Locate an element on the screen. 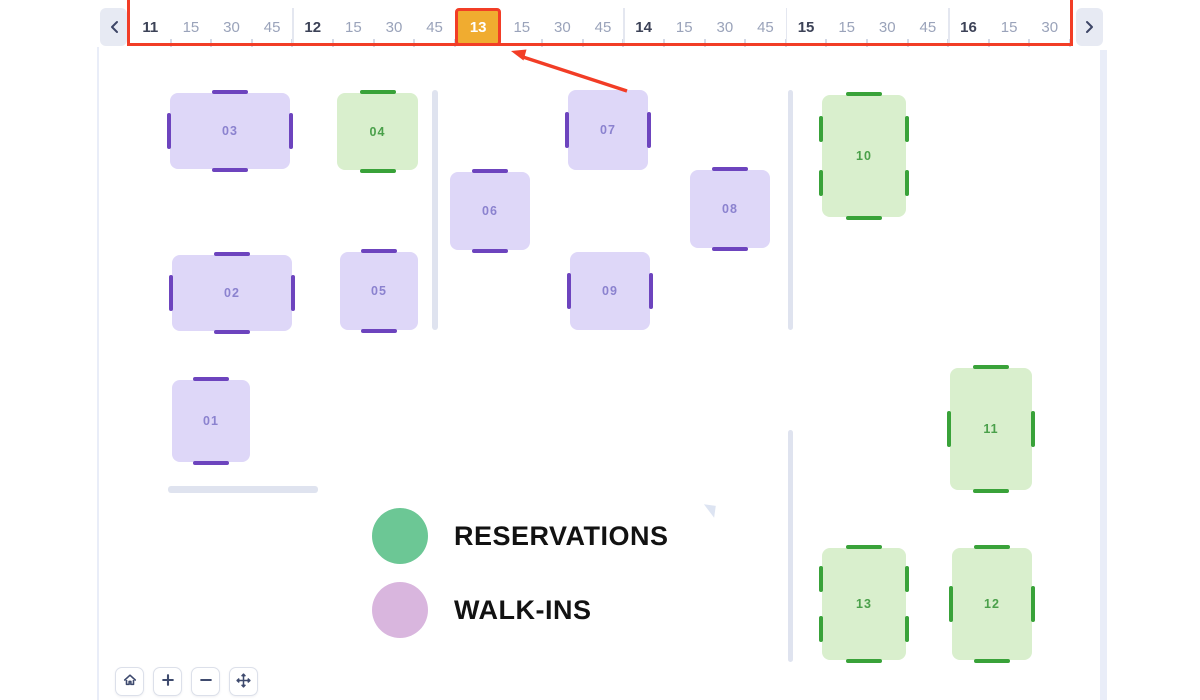 Image resolution: width=1200 pixels, height=700 pixels. move-icon is located at coordinates (243, 681).